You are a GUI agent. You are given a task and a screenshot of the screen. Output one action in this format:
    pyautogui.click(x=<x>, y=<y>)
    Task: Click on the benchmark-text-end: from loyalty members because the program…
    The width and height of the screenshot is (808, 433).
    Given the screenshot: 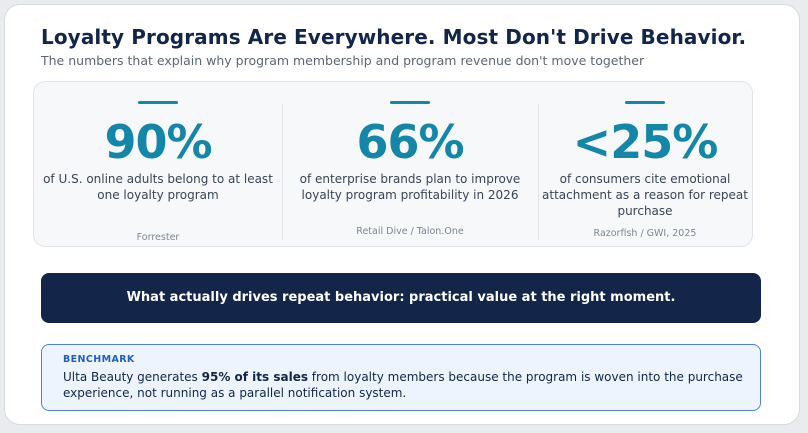 What is the action you would take?
    pyautogui.click(x=403, y=385)
    